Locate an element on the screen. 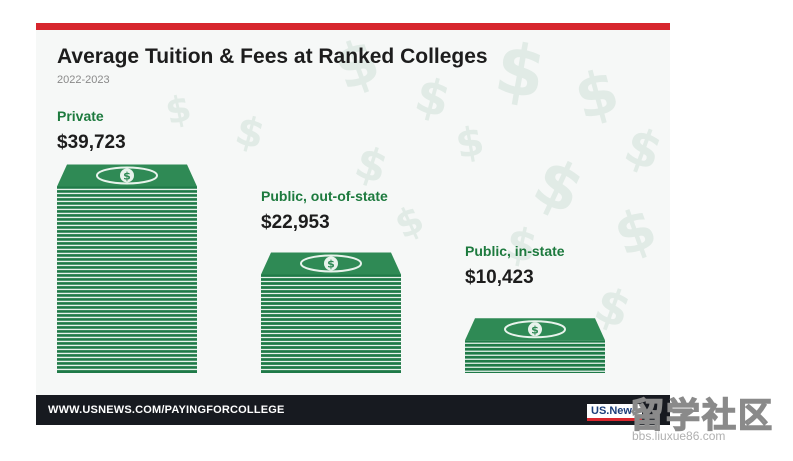 The image size is (793, 461). category-label-public-out-of-state: Public, out-of-state is located at coordinates (324, 196).